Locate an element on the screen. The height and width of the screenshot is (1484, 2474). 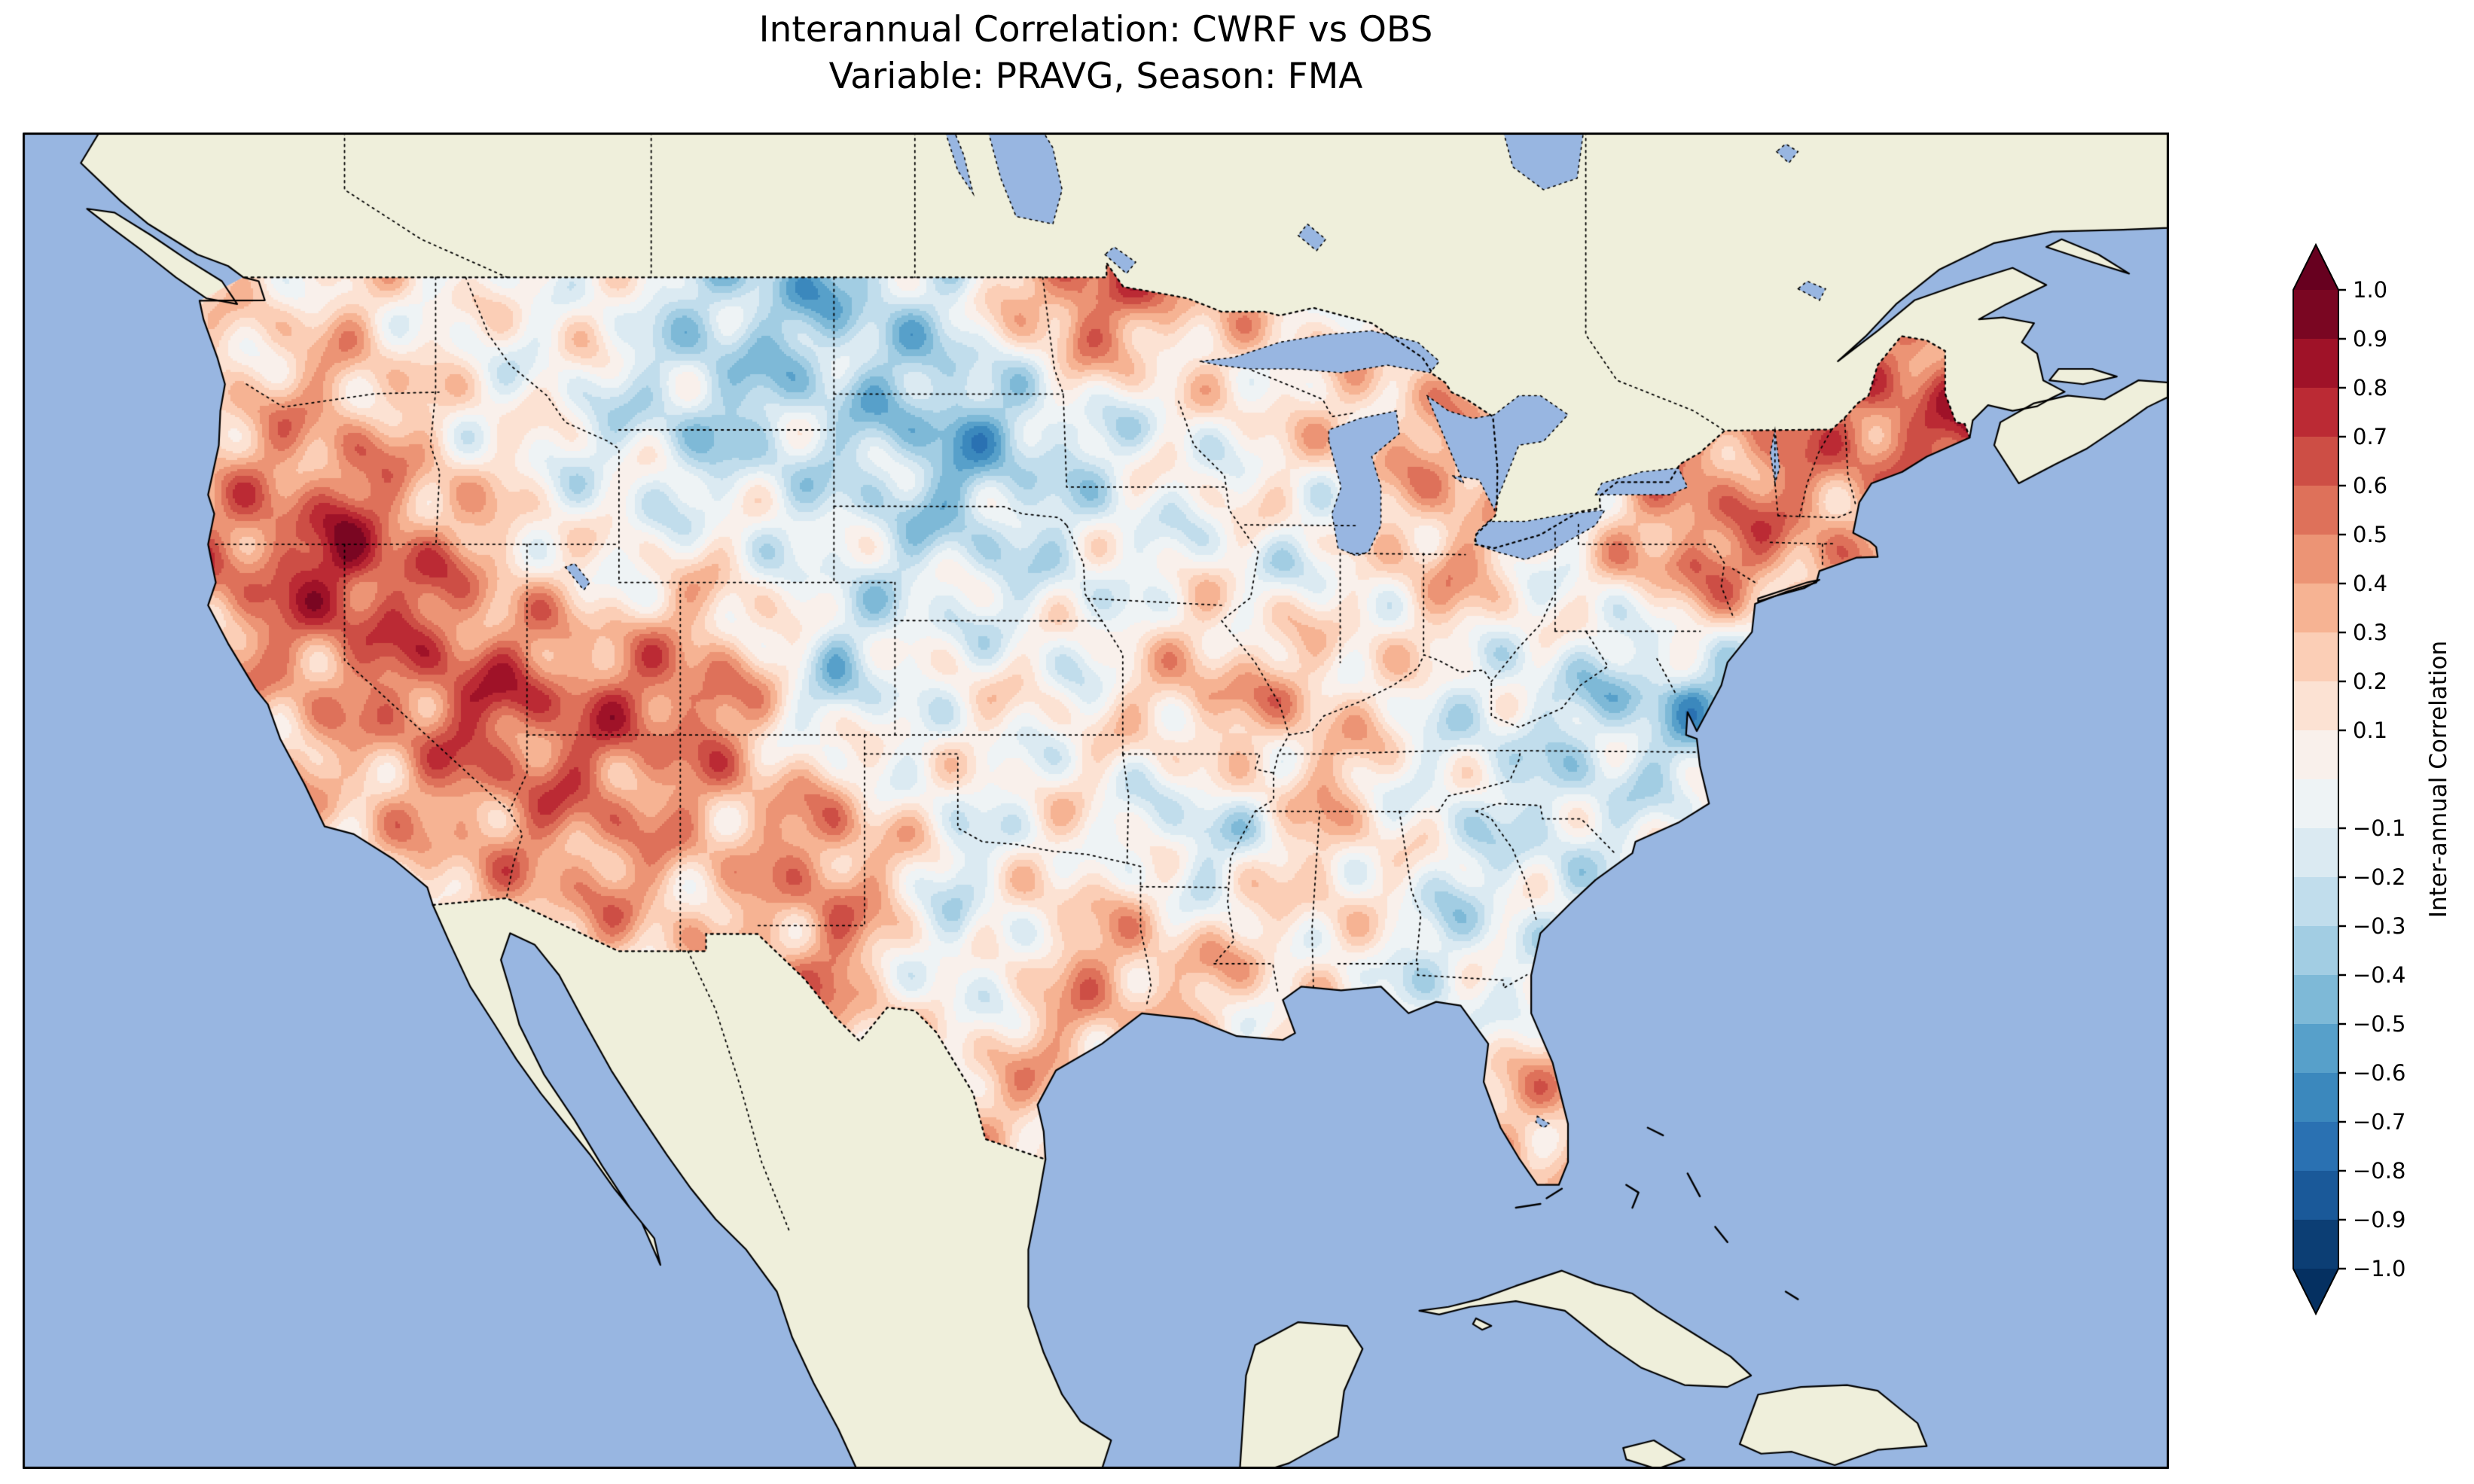
colorbar-gradient is located at coordinates (2315, 779).